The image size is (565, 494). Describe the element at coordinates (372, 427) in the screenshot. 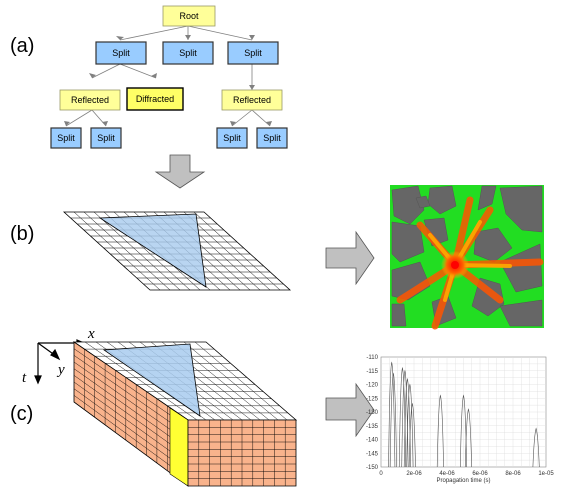

I see `y-tick-label: -135` at that location.